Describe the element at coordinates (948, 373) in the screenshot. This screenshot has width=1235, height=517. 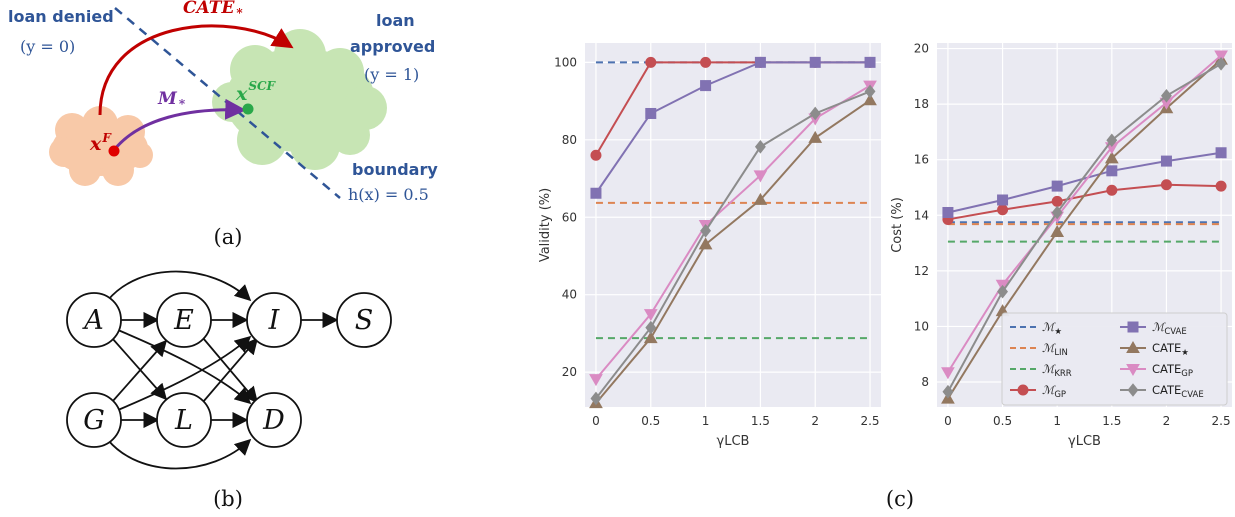
I see `cost-point-categp` at that location.